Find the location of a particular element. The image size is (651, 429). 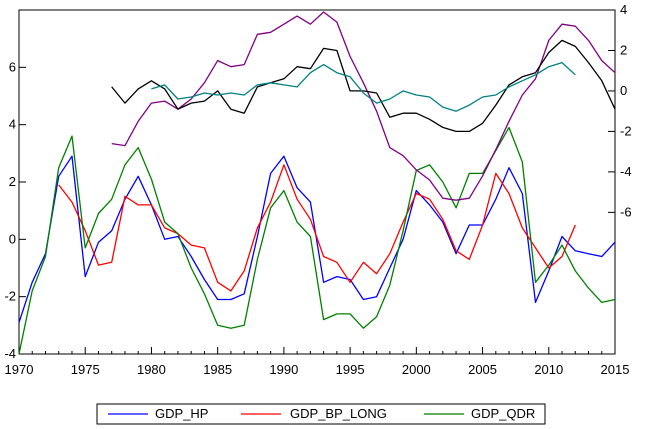

x-axis-tick-label: 2000 is located at coordinates (416, 369).